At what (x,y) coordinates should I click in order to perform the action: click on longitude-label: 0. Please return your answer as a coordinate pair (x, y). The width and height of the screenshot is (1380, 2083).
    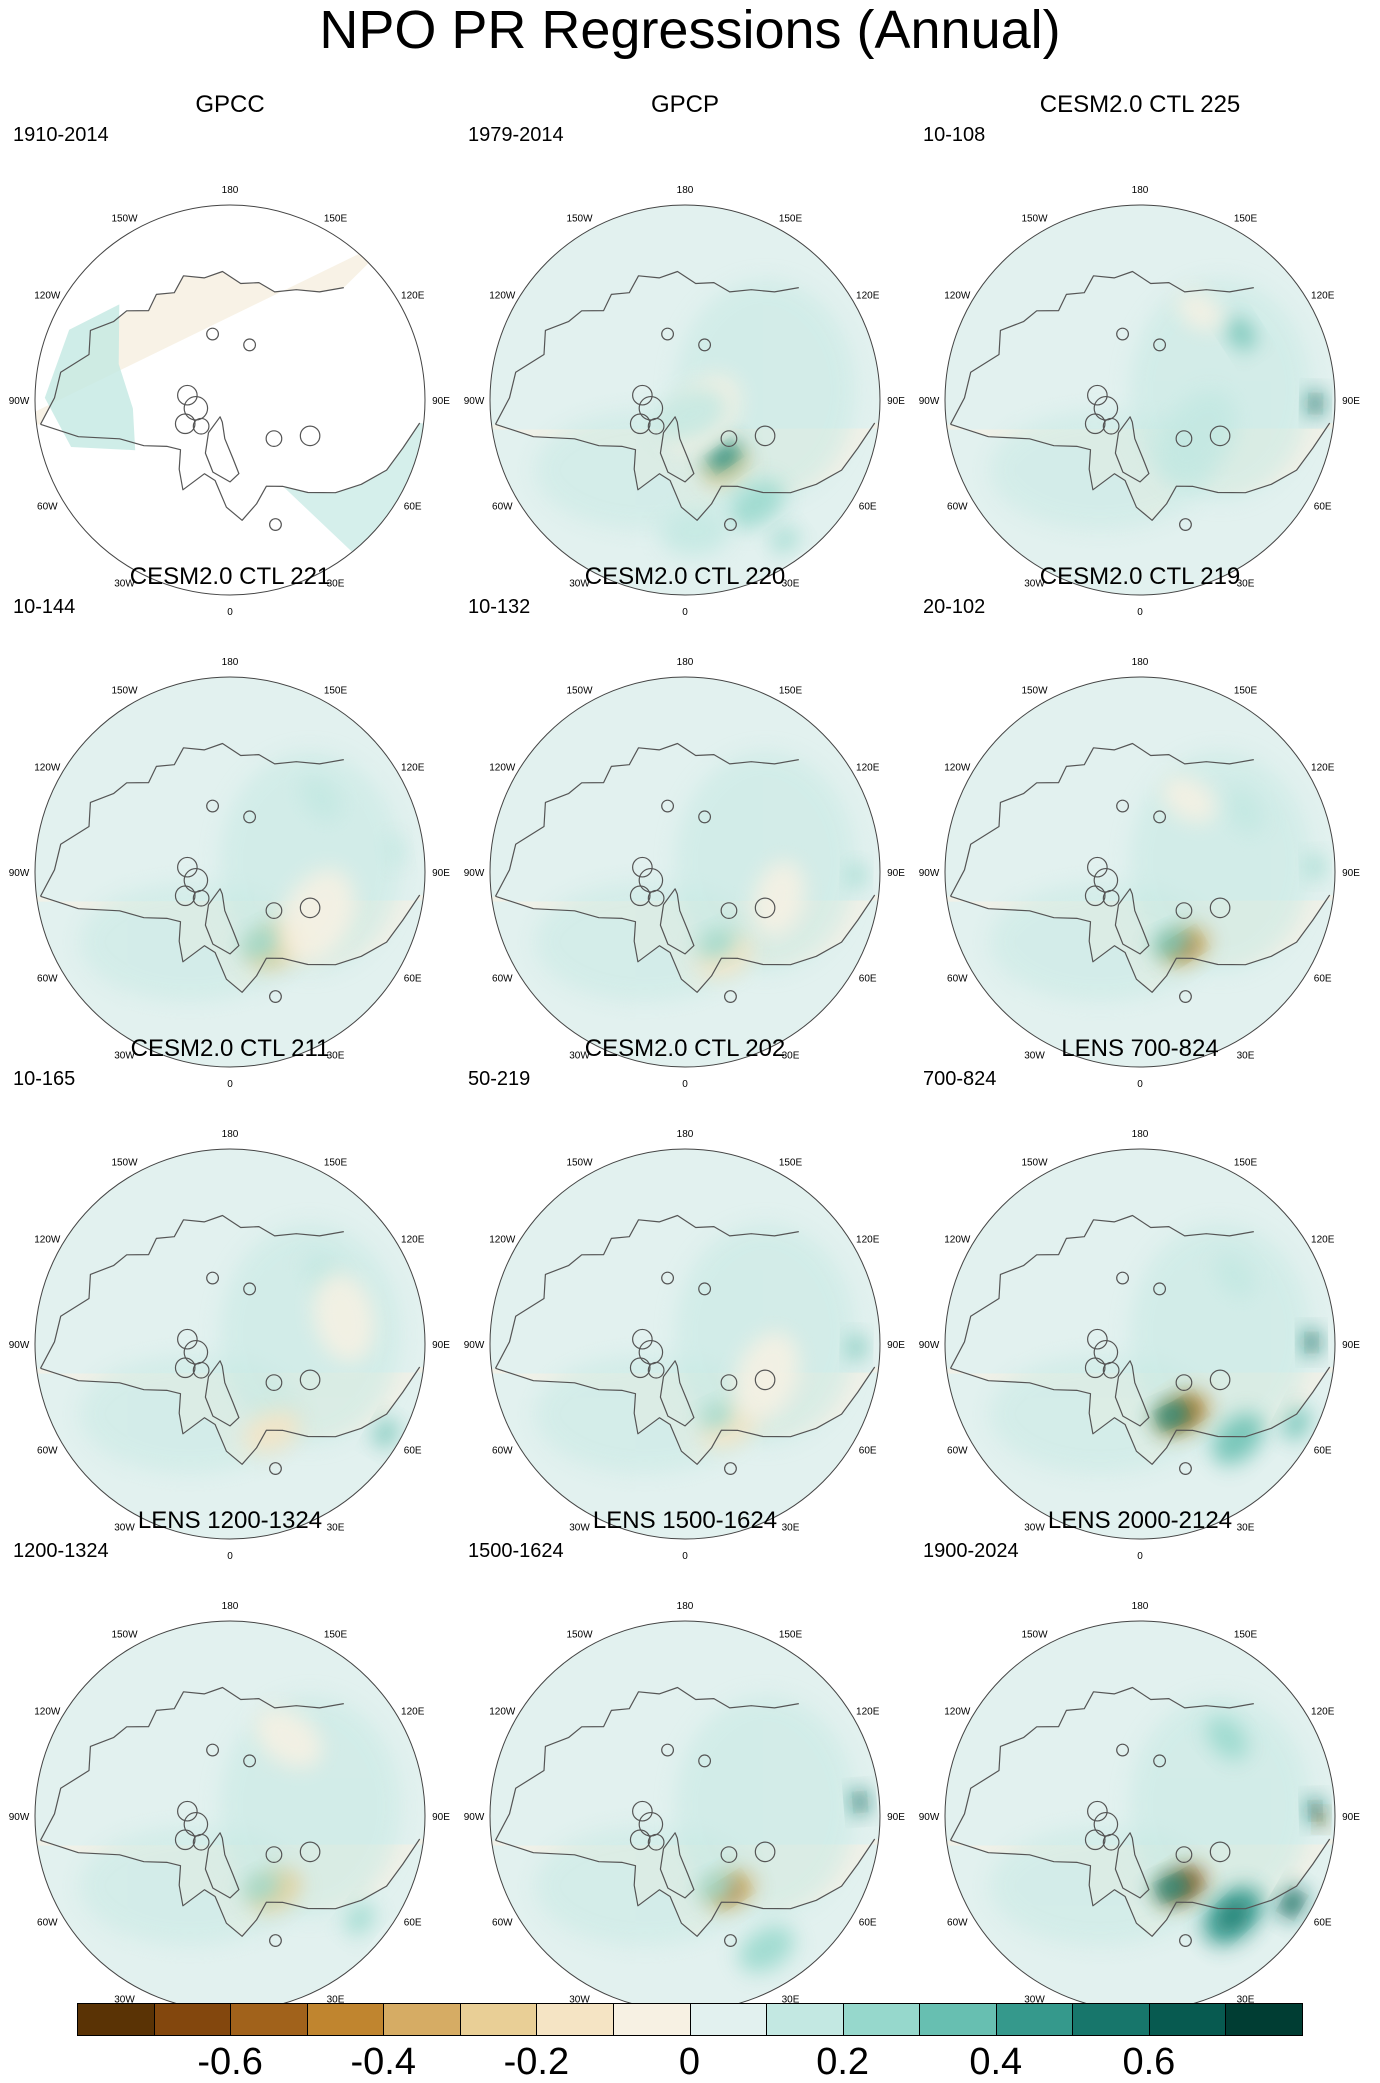
    Looking at the image, I should click on (230, 1556).